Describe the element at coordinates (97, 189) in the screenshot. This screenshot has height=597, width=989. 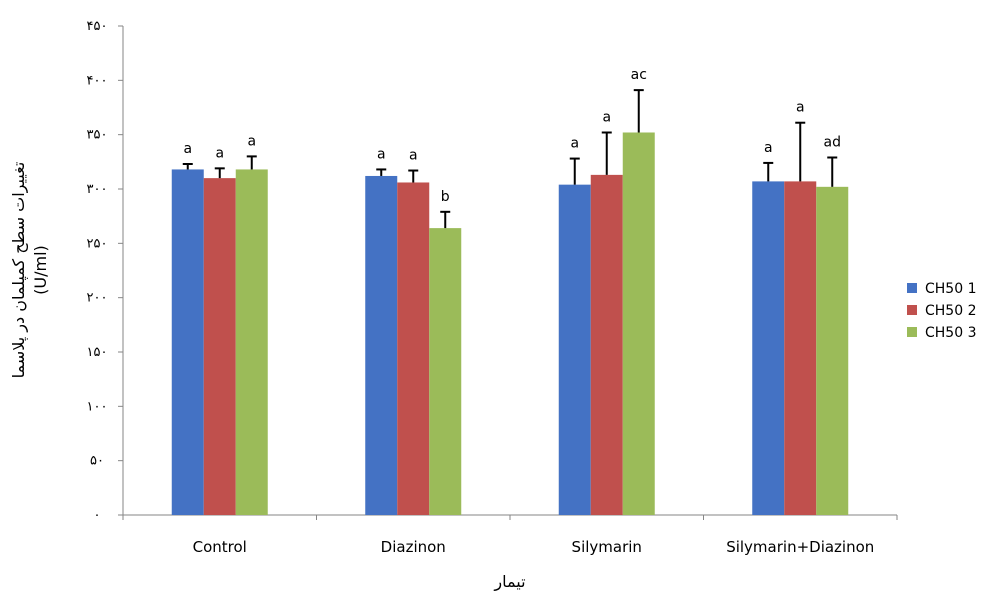
I see `y-tick-label: ۳۰۰` at that location.